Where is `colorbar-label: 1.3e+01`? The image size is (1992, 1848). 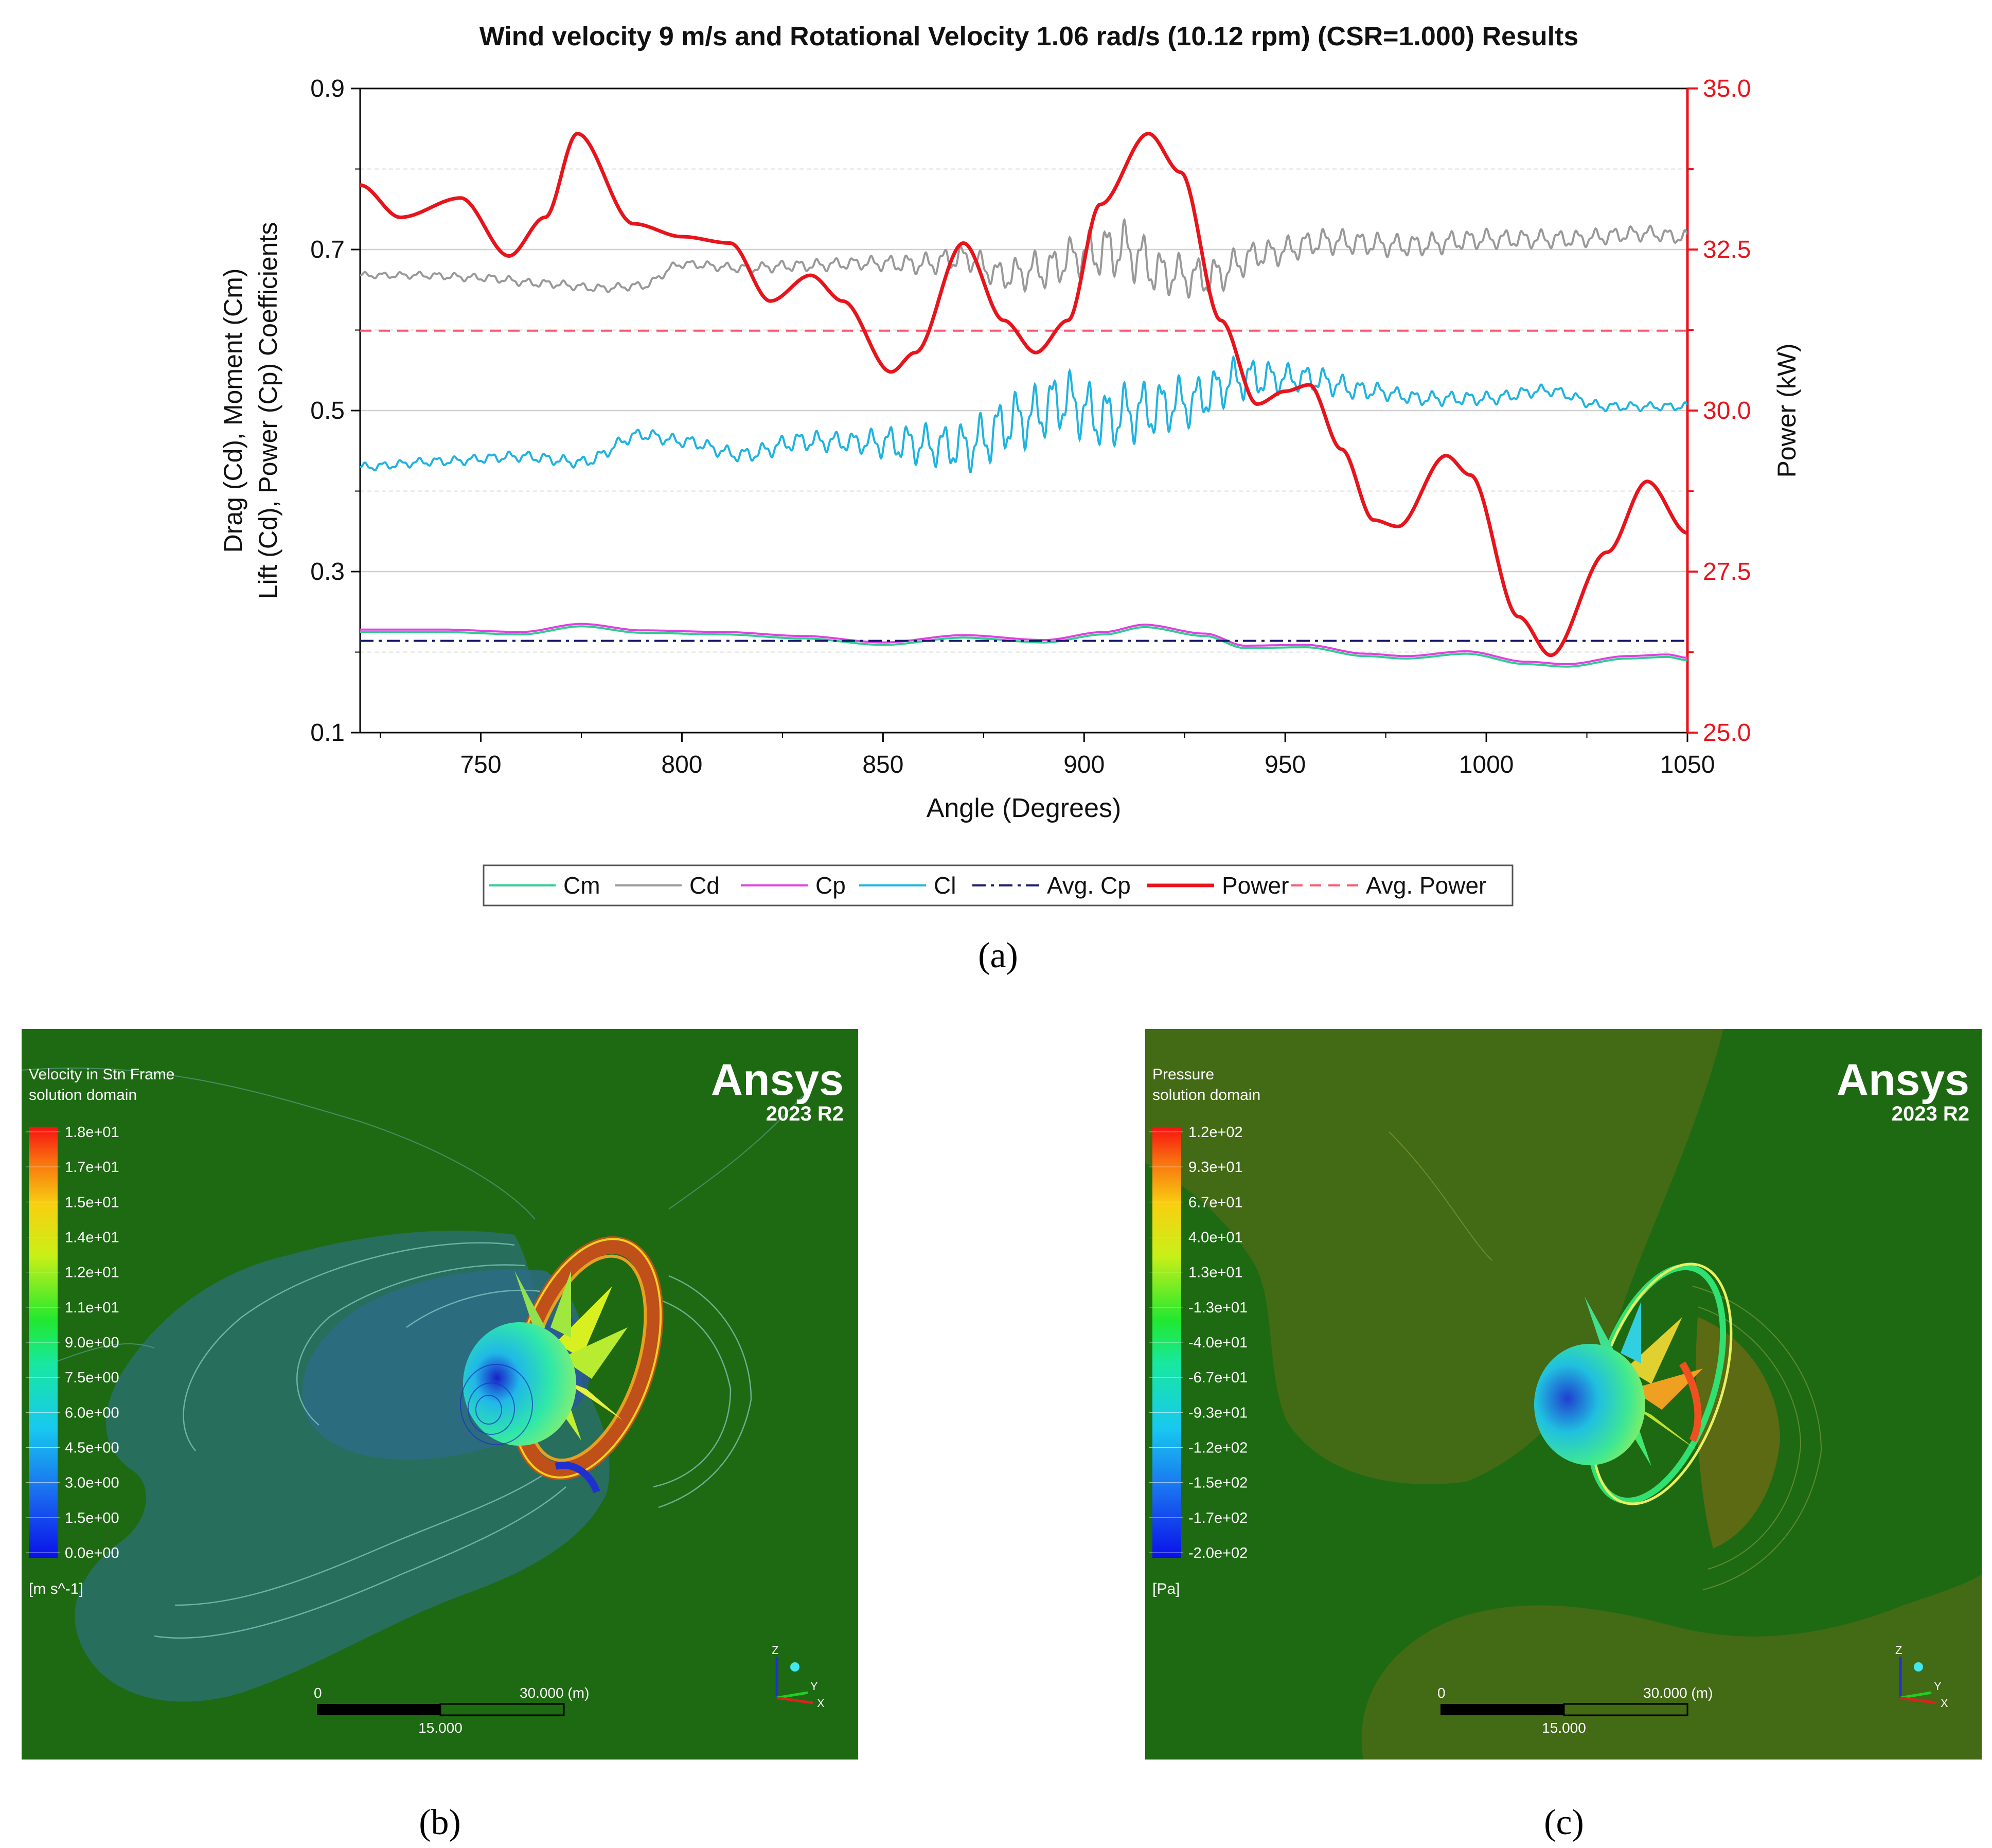 colorbar-label: 1.3e+01 is located at coordinates (1215, 1273).